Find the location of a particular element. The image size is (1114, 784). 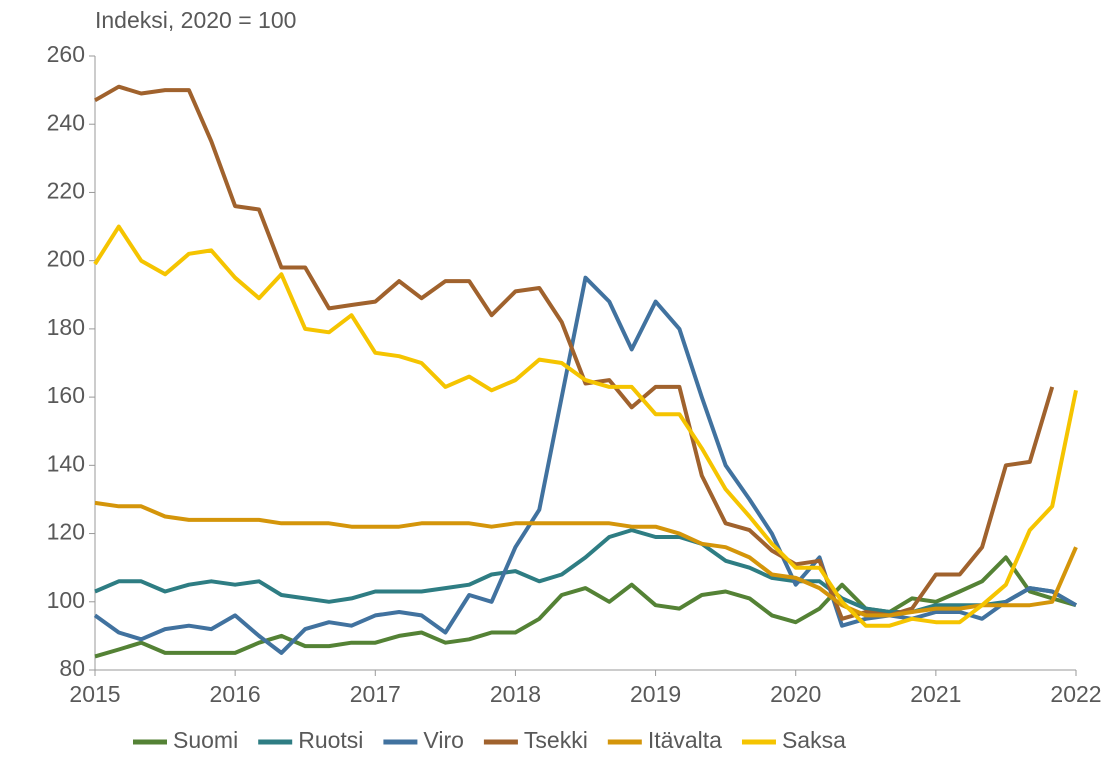

y-tick-label: 200 is located at coordinates (66, 259).